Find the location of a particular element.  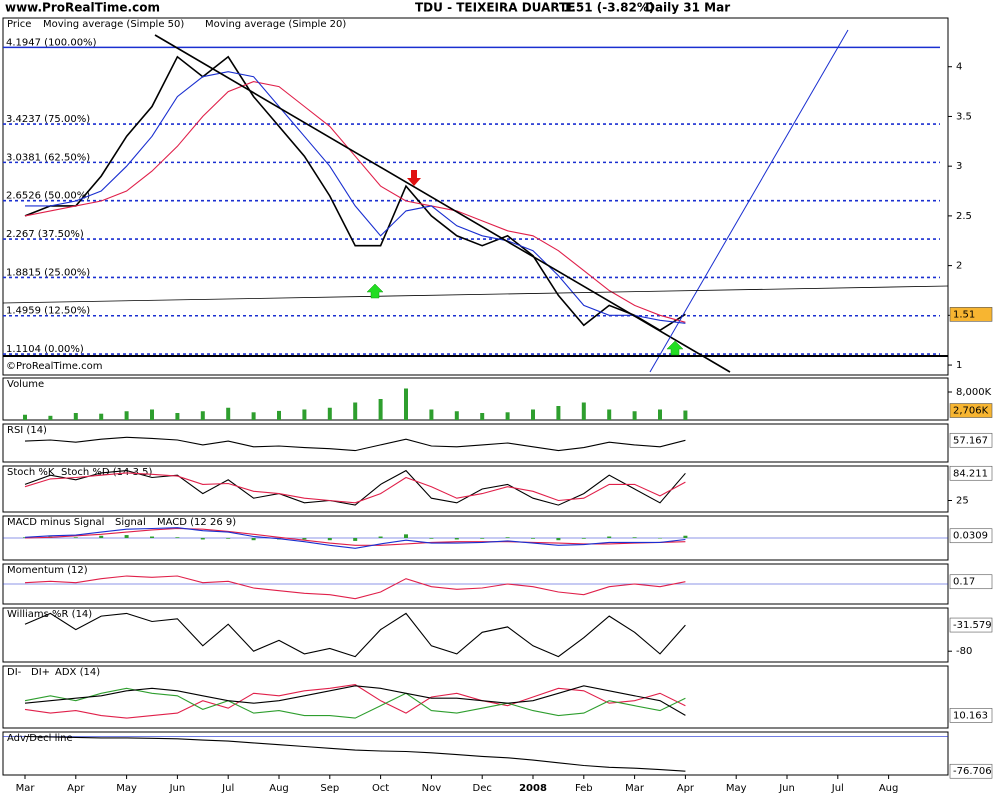

last-value-label: 10.163 is located at coordinates (970, 715).